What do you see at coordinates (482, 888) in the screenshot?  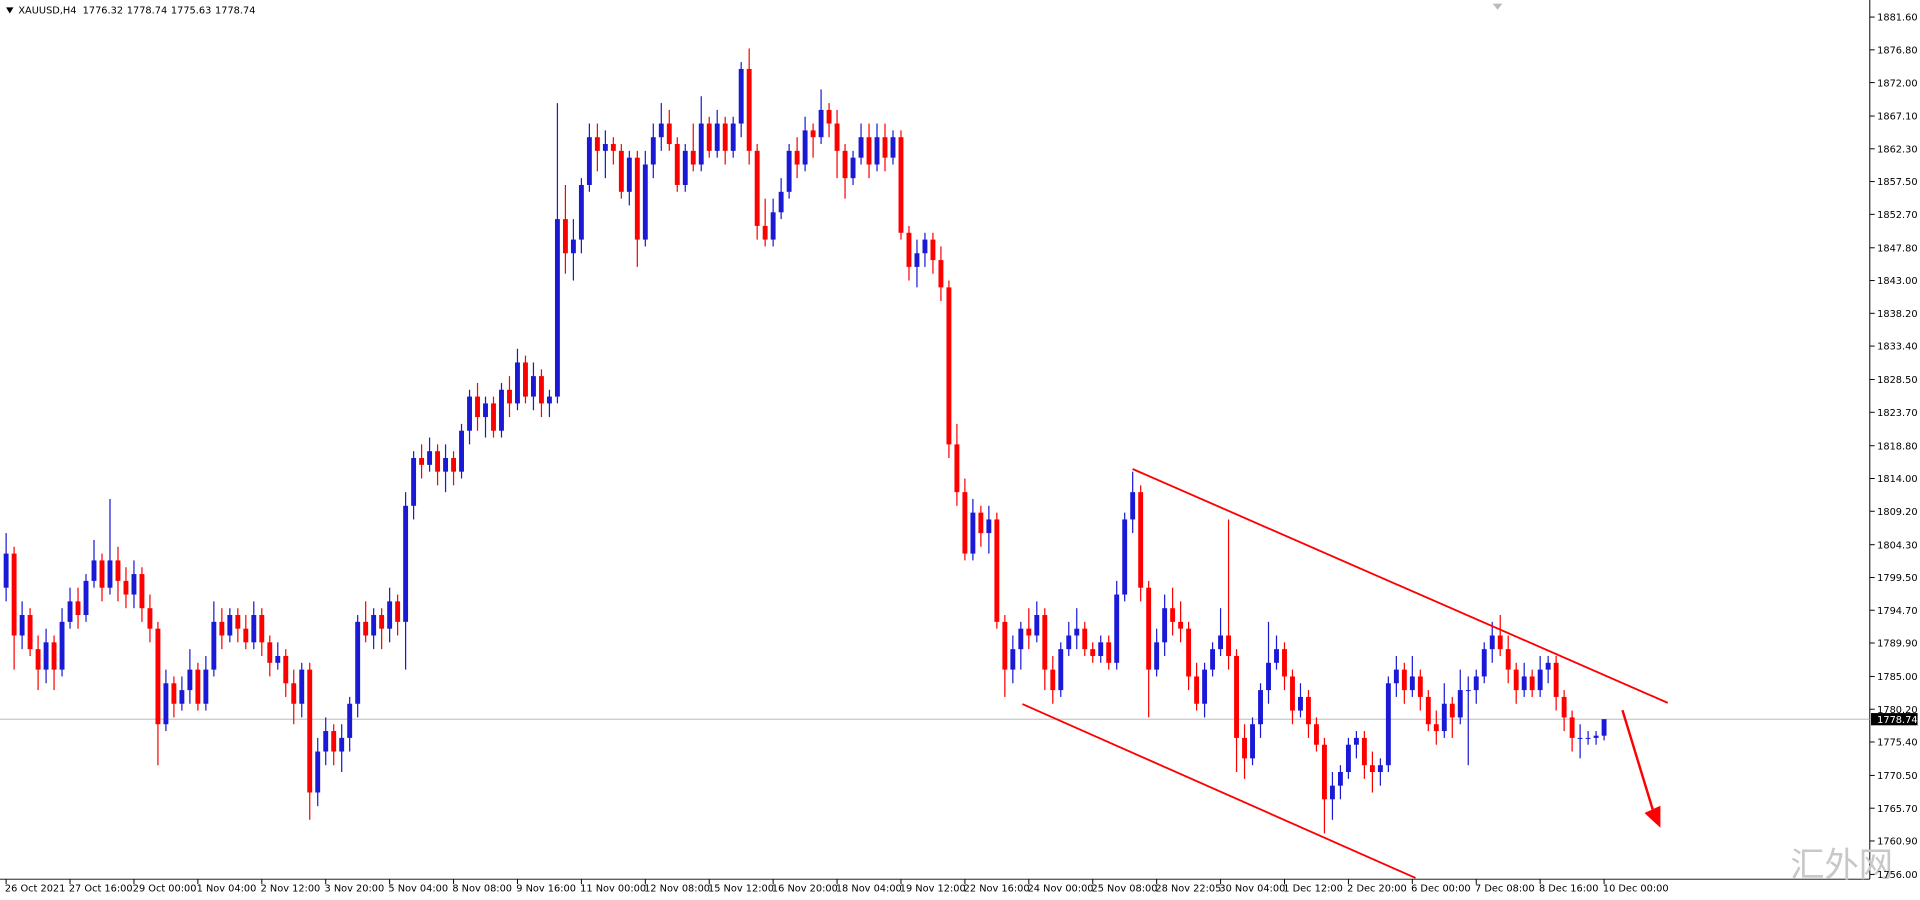 I see `x-tick-label: 8 Nov 08:00` at bounding box center [482, 888].